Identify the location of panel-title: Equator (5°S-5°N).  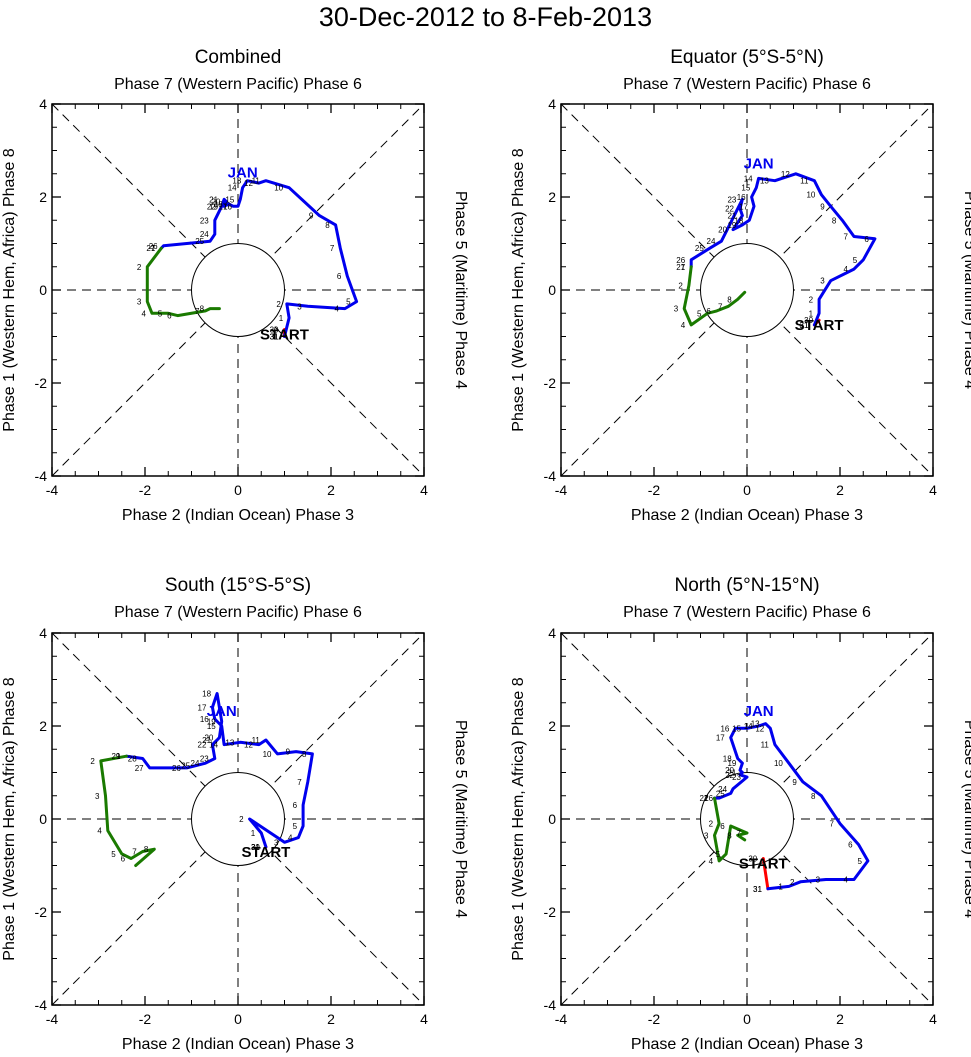
(747, 57).